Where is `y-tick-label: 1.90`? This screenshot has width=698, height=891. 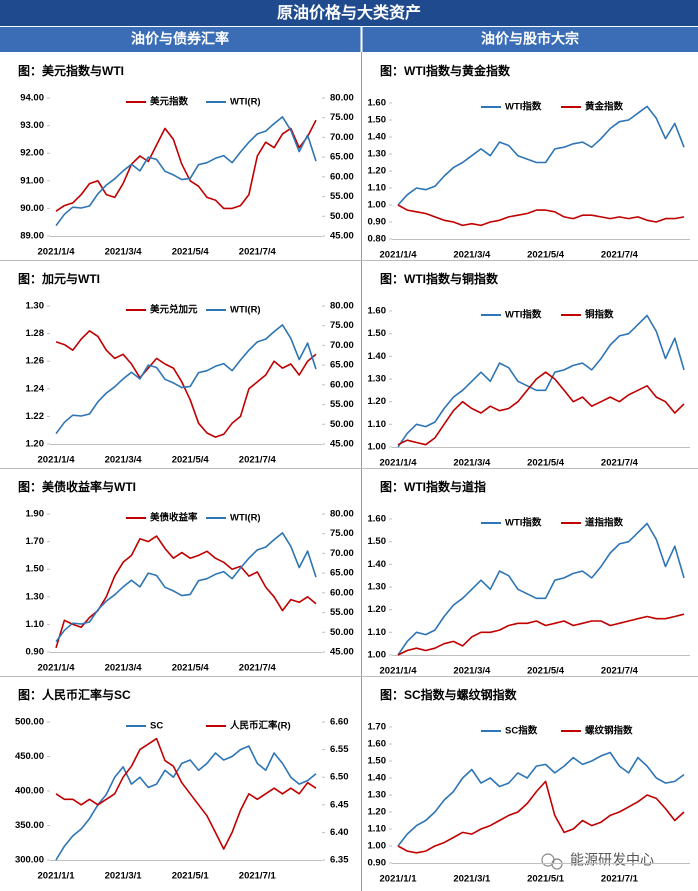
y-tick-label: 1.90 is located at coordinates (35, 514).